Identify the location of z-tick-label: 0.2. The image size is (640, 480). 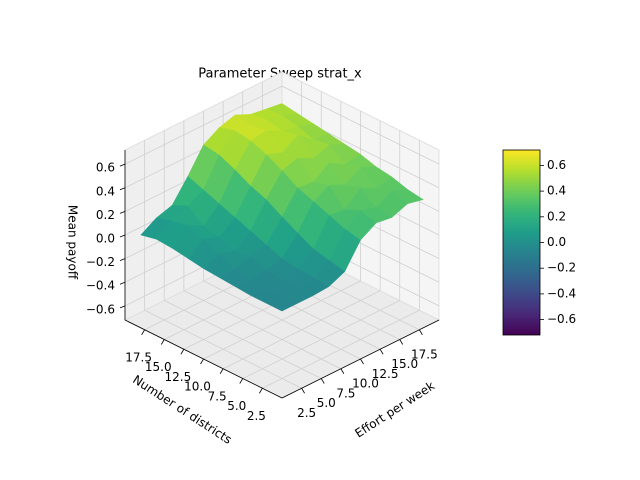
(105, 215).